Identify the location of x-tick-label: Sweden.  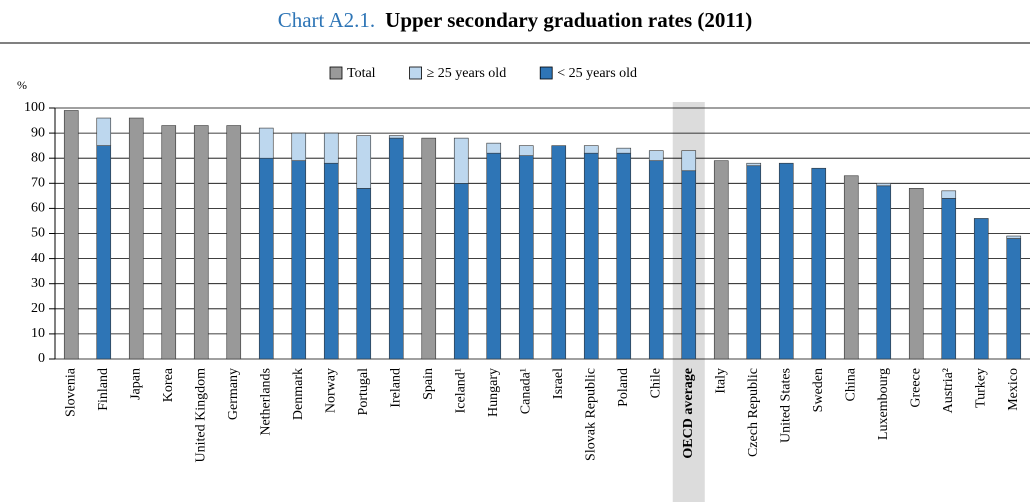
(818, 390).